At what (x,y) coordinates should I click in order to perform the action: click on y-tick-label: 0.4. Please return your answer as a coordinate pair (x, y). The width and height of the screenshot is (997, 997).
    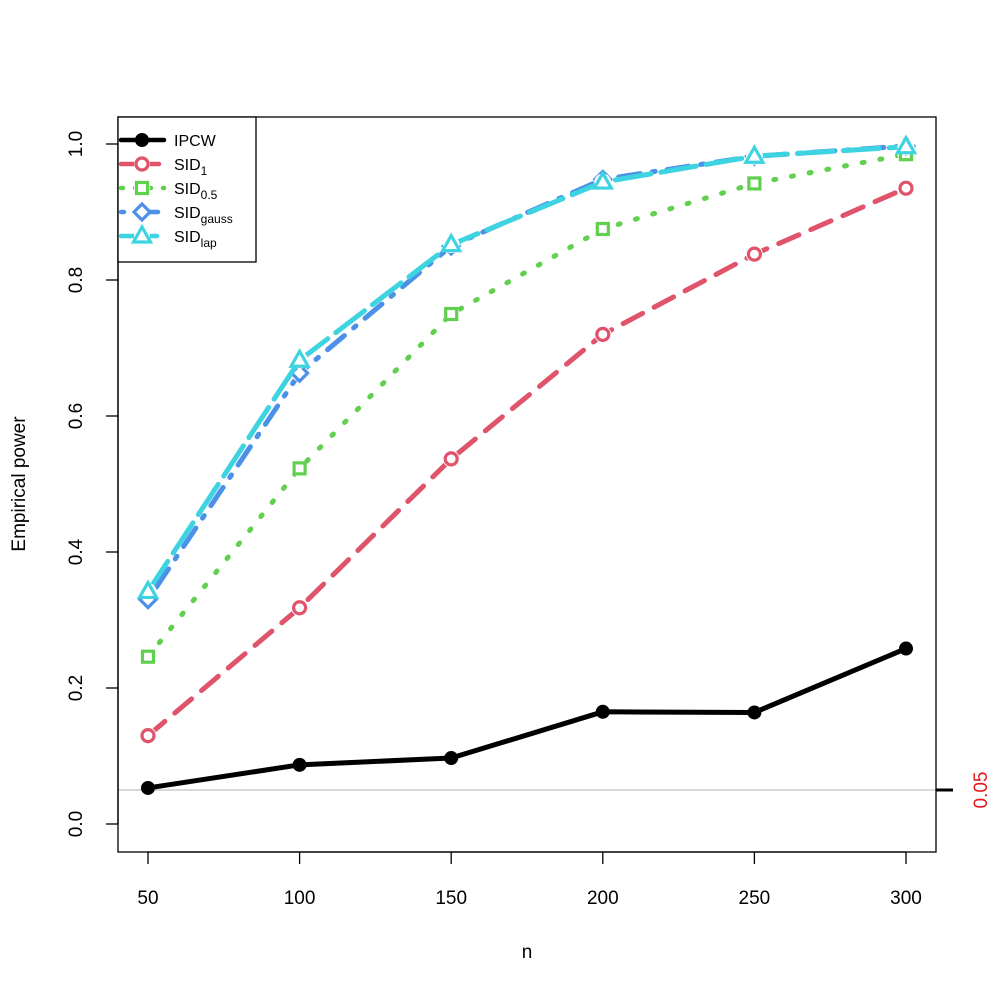
    Looking at the image, I should click on (76, 551).